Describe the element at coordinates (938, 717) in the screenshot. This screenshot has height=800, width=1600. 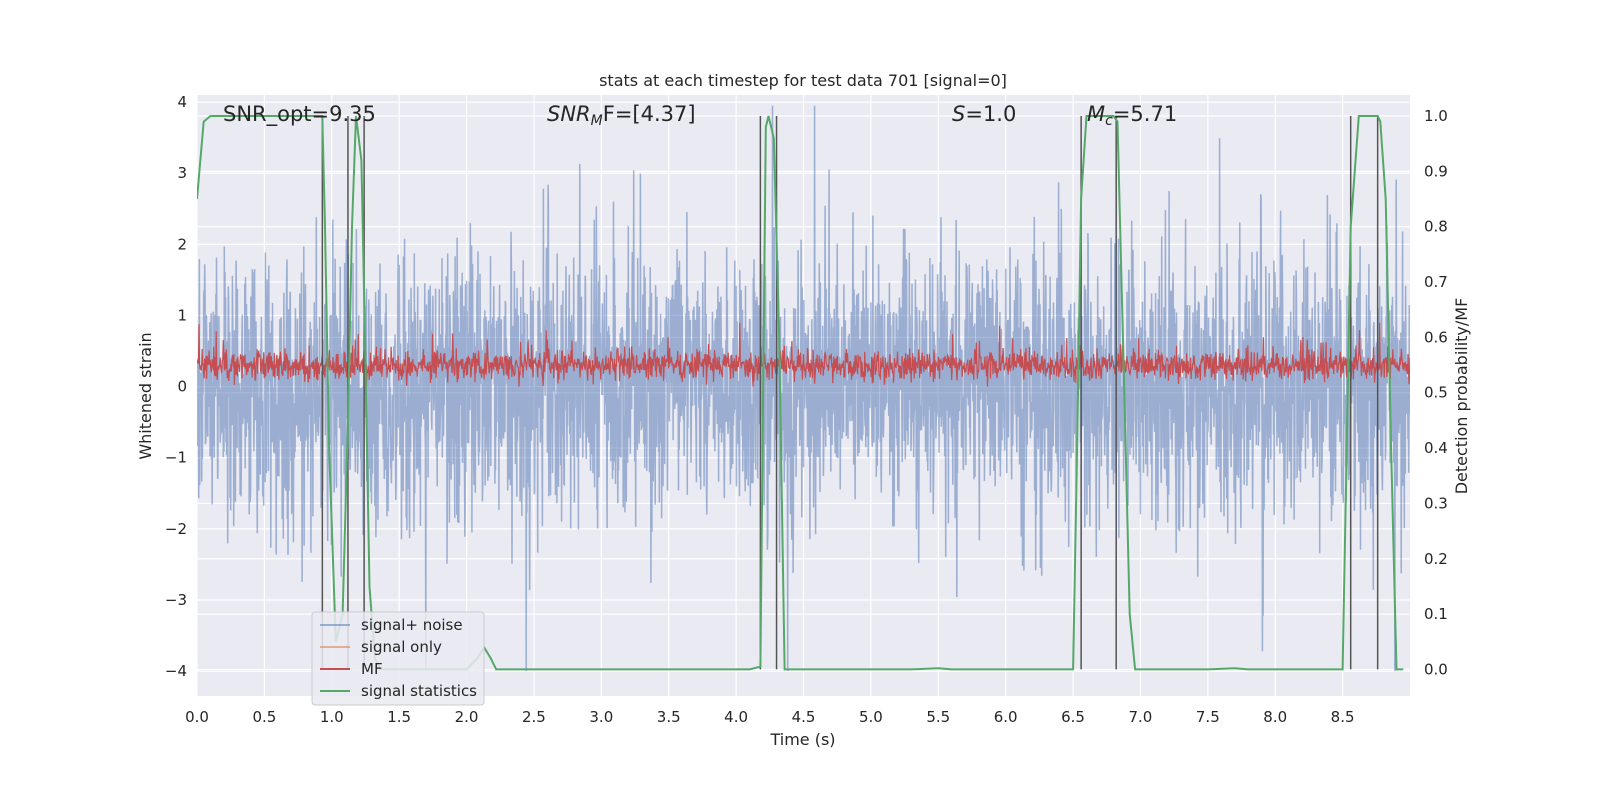
I see `x-tick-label: 5.5` at that location.